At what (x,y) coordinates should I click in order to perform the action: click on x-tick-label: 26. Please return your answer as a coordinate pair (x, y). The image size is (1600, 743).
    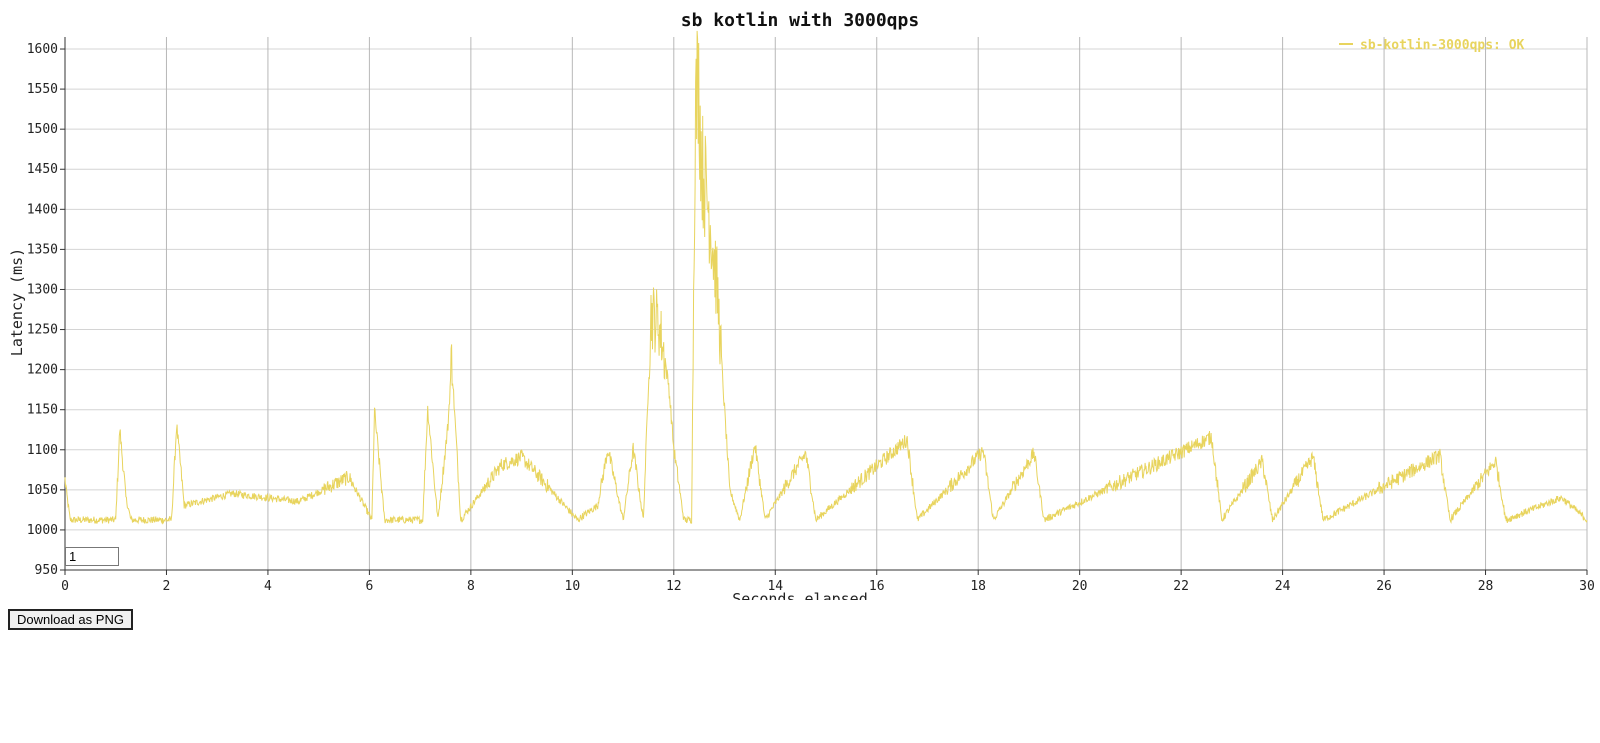
    Looking at the image, I should click on (1384, 586).